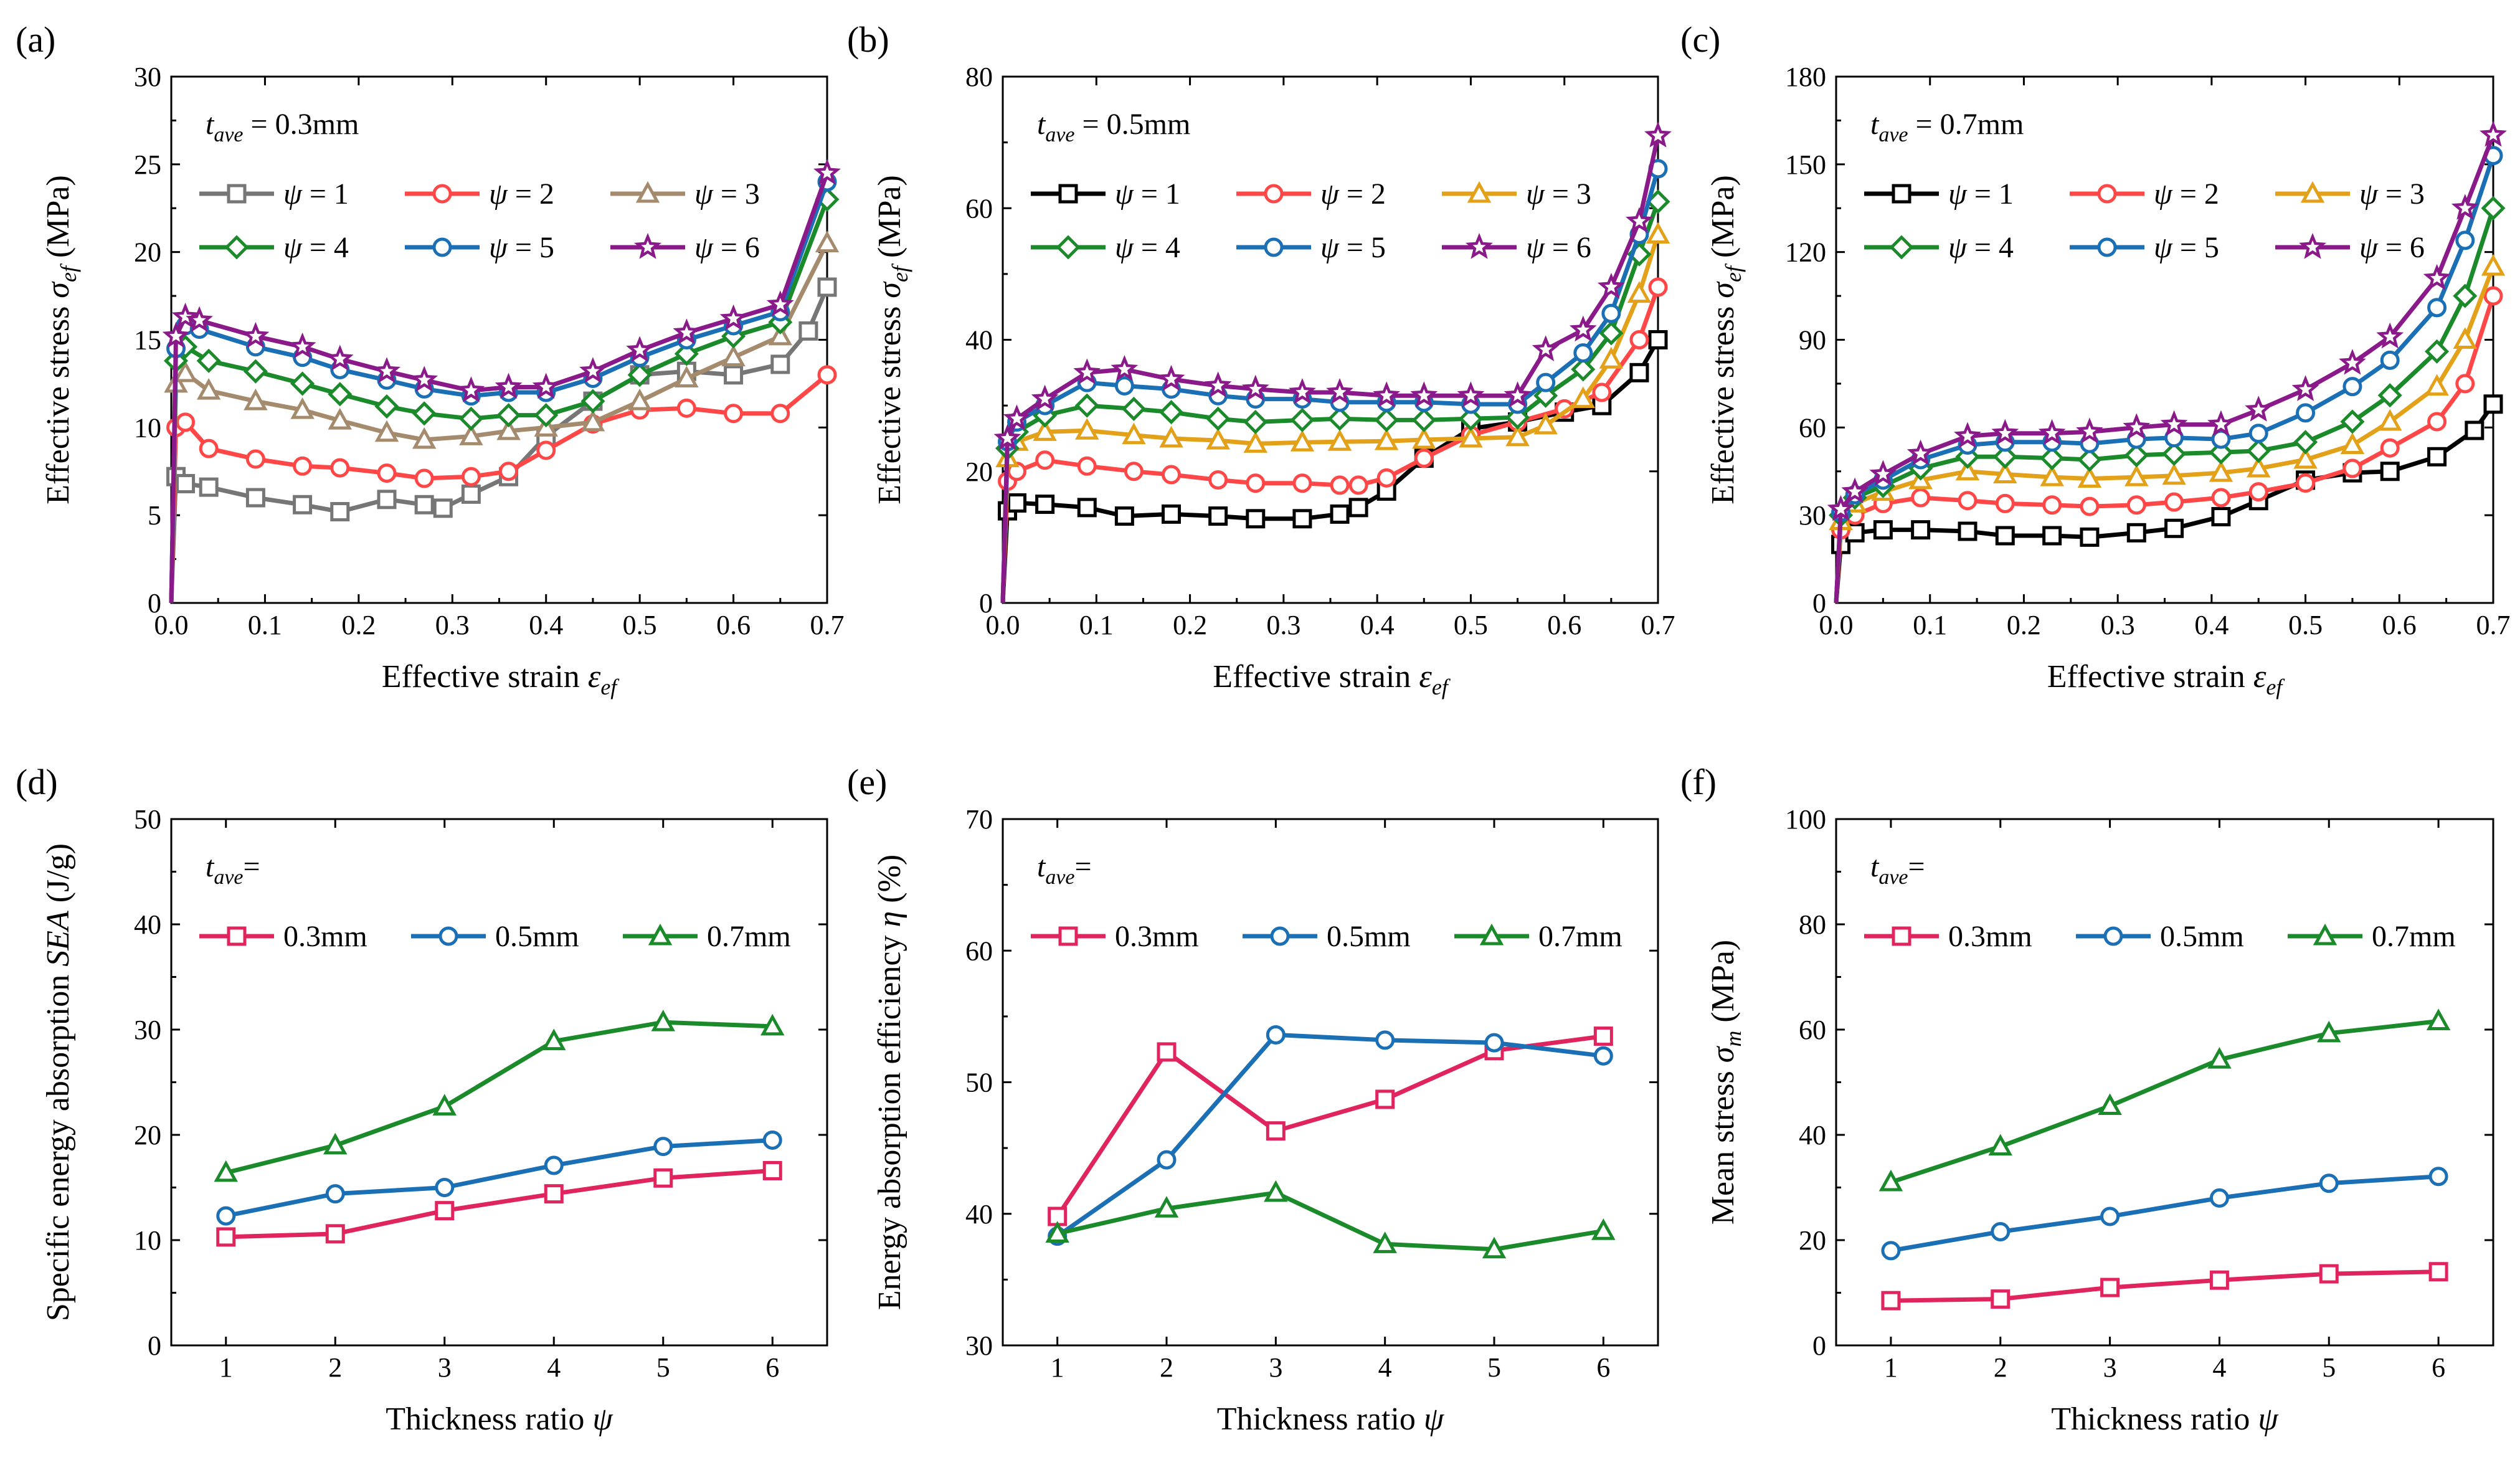 The width and height of the screenshot is (2520, 1460). I want to click on y-tick-label: 0, so click(1819, 603).